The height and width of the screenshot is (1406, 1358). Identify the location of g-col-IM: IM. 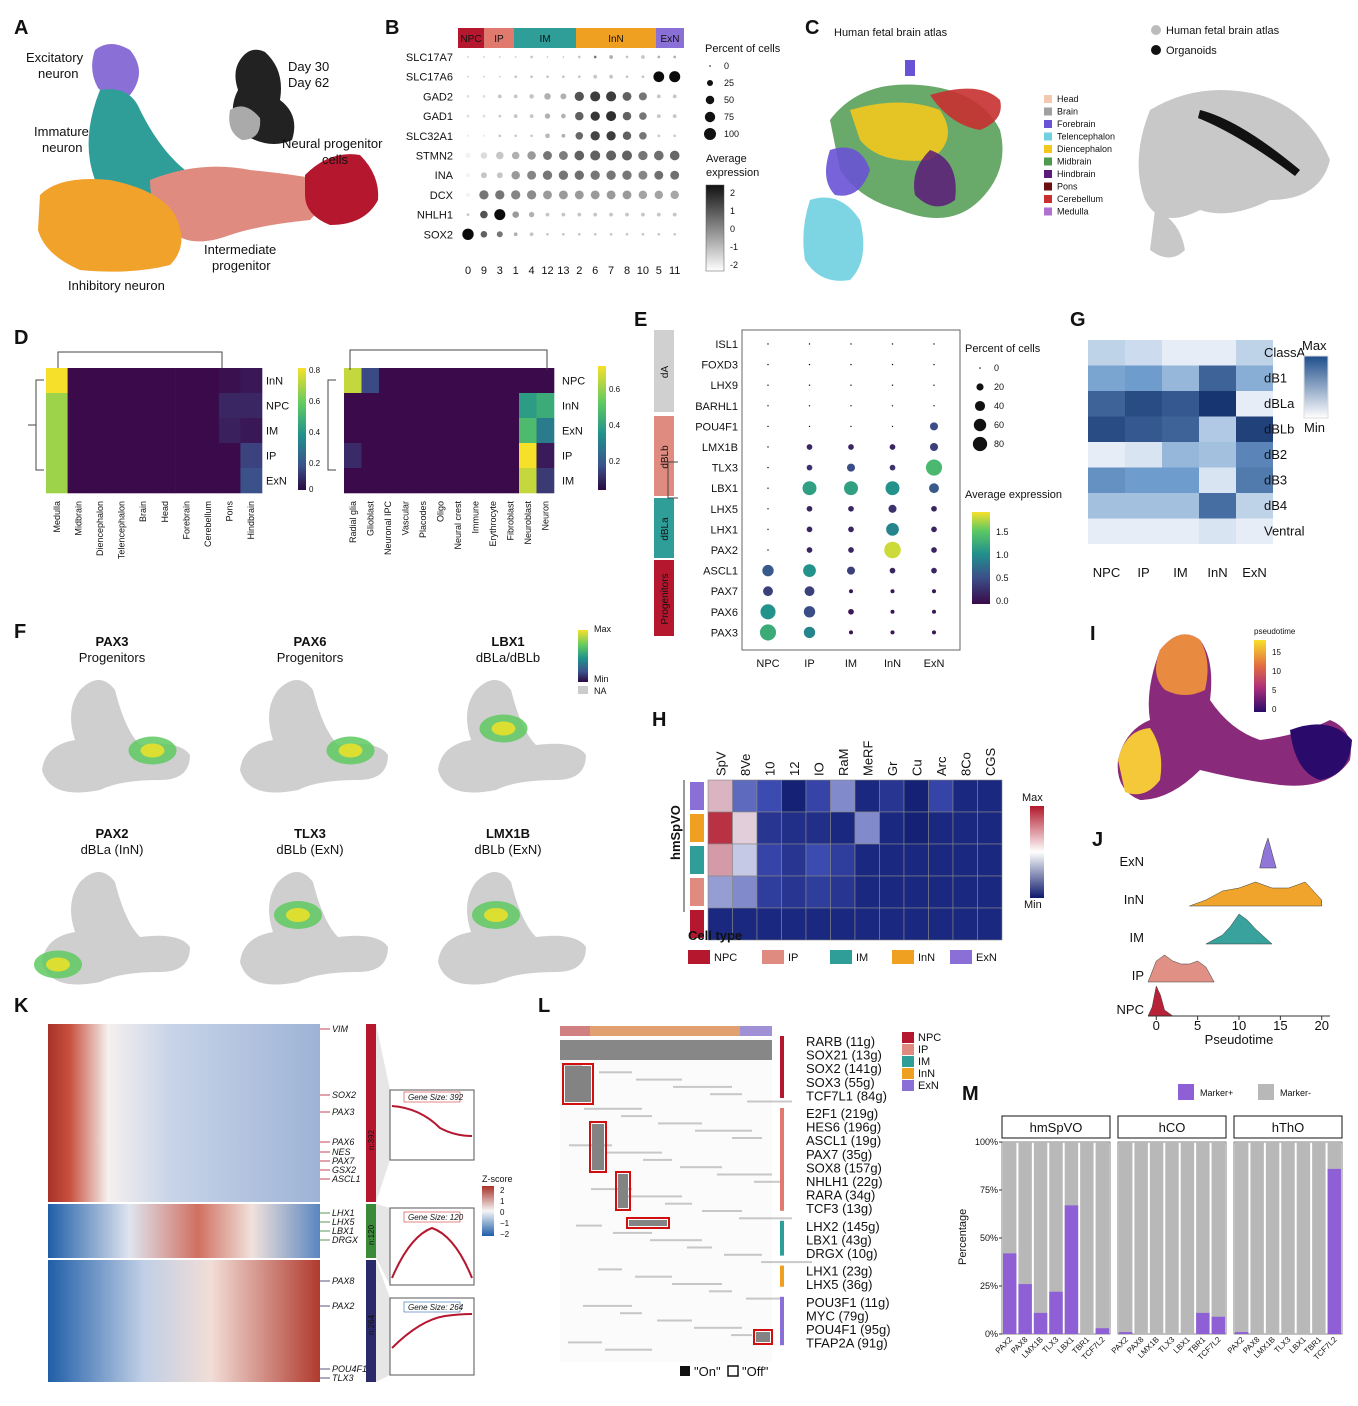
(1180, 572).